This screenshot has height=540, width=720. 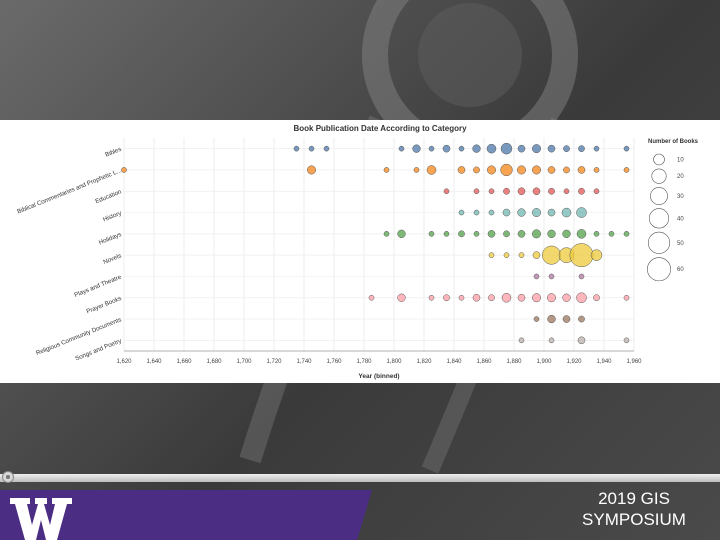 I want to click on x-tick-label: 1,940, so click(x=604, y=362).